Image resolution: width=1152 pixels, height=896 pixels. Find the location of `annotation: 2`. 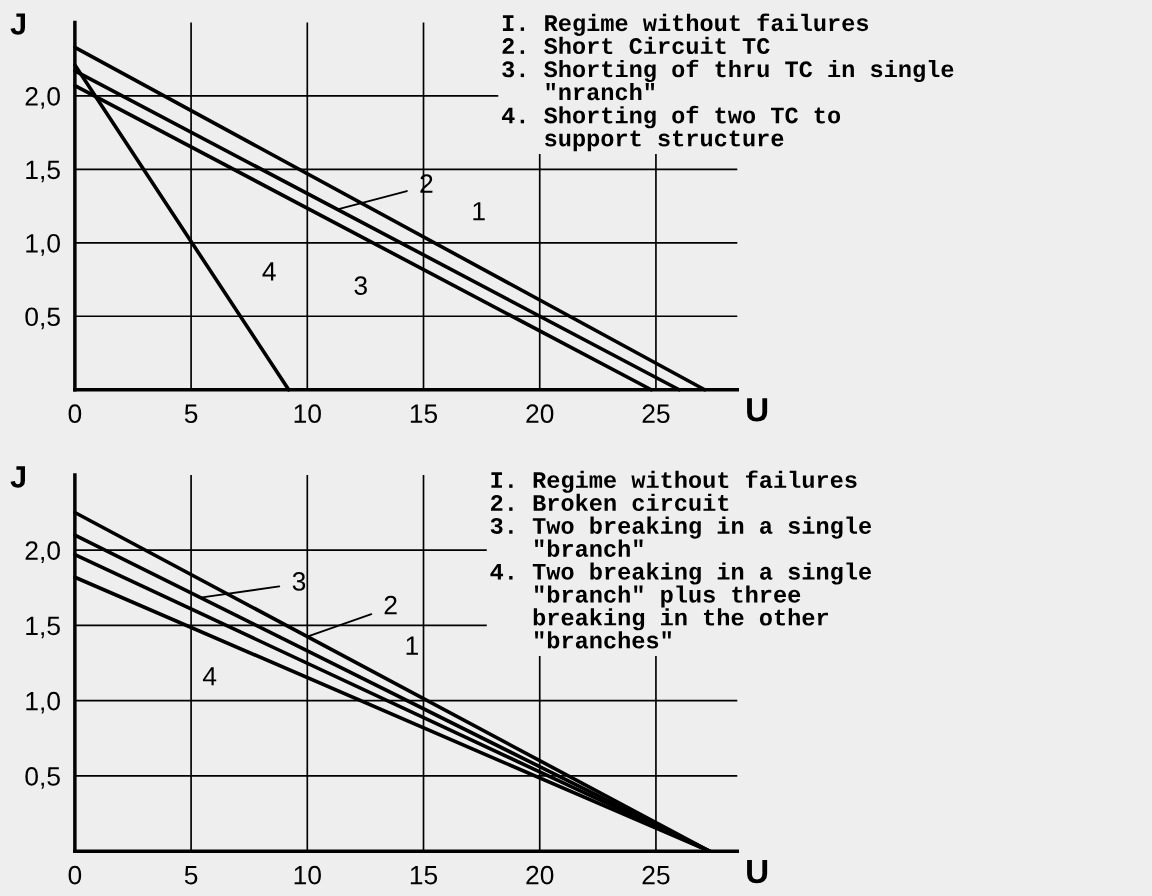

annotation: 2 is located at coordinates (390, 605).